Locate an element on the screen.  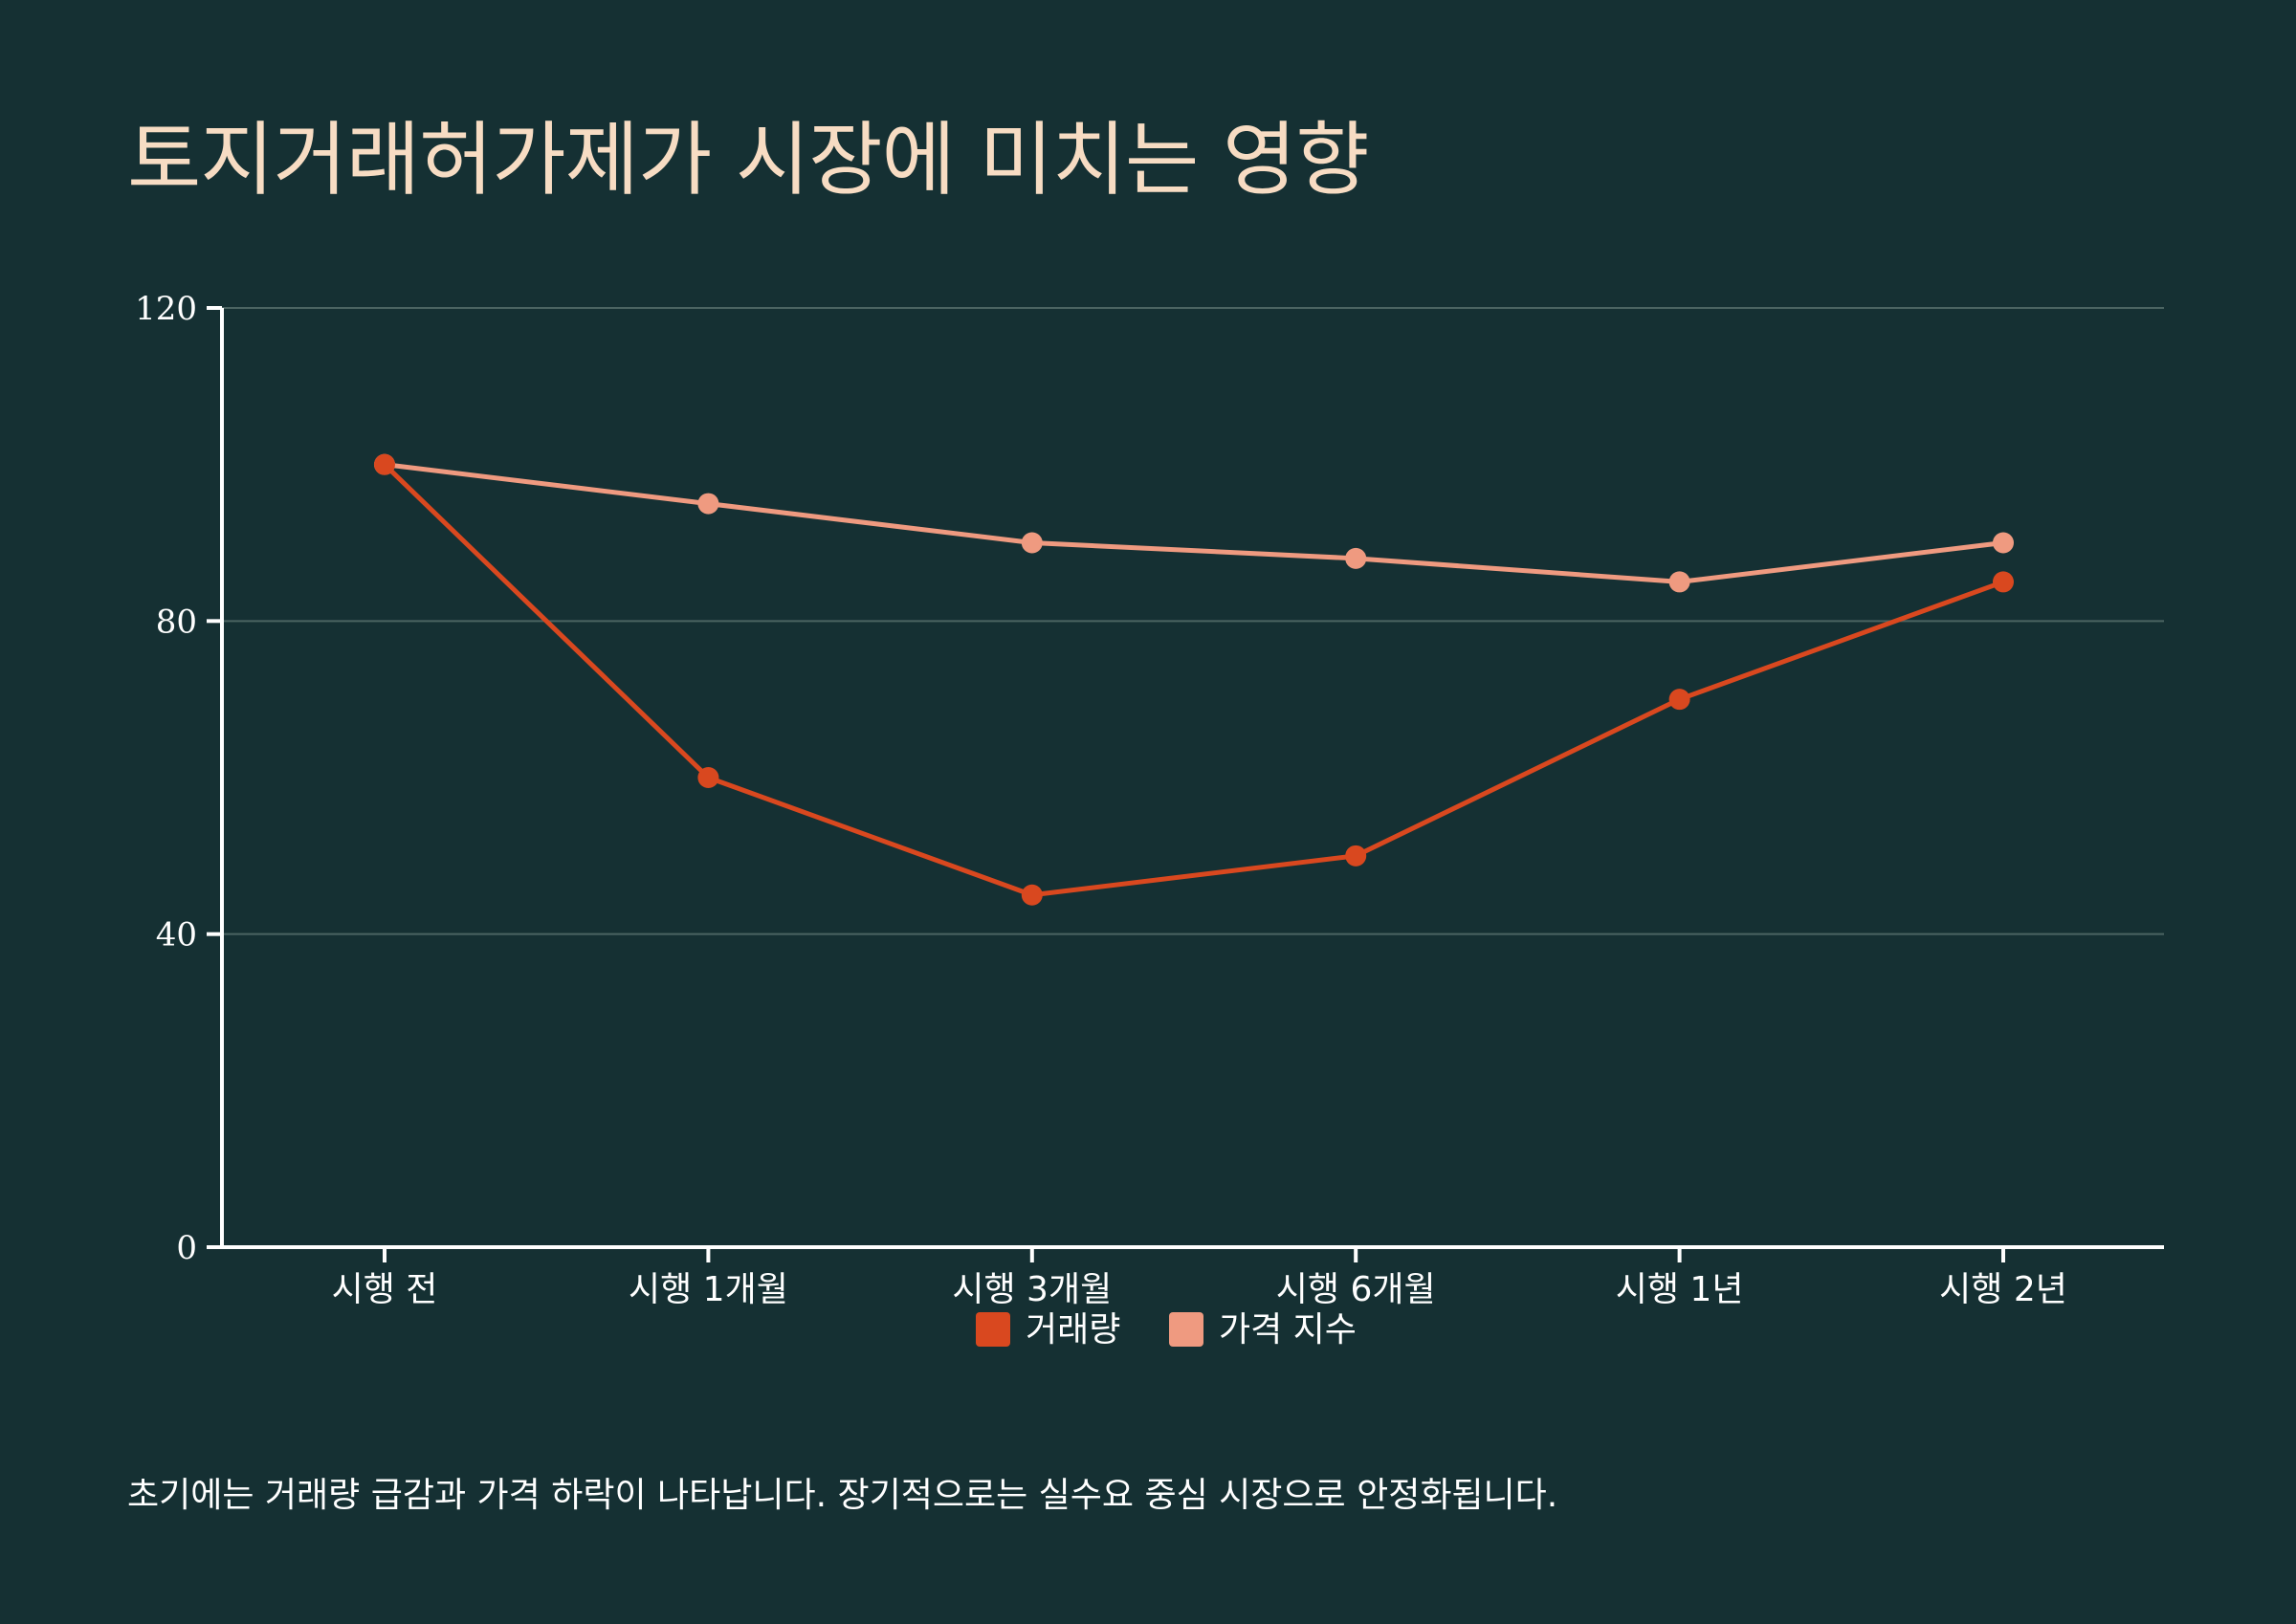
series-line is located at coordinates (1194, 523).